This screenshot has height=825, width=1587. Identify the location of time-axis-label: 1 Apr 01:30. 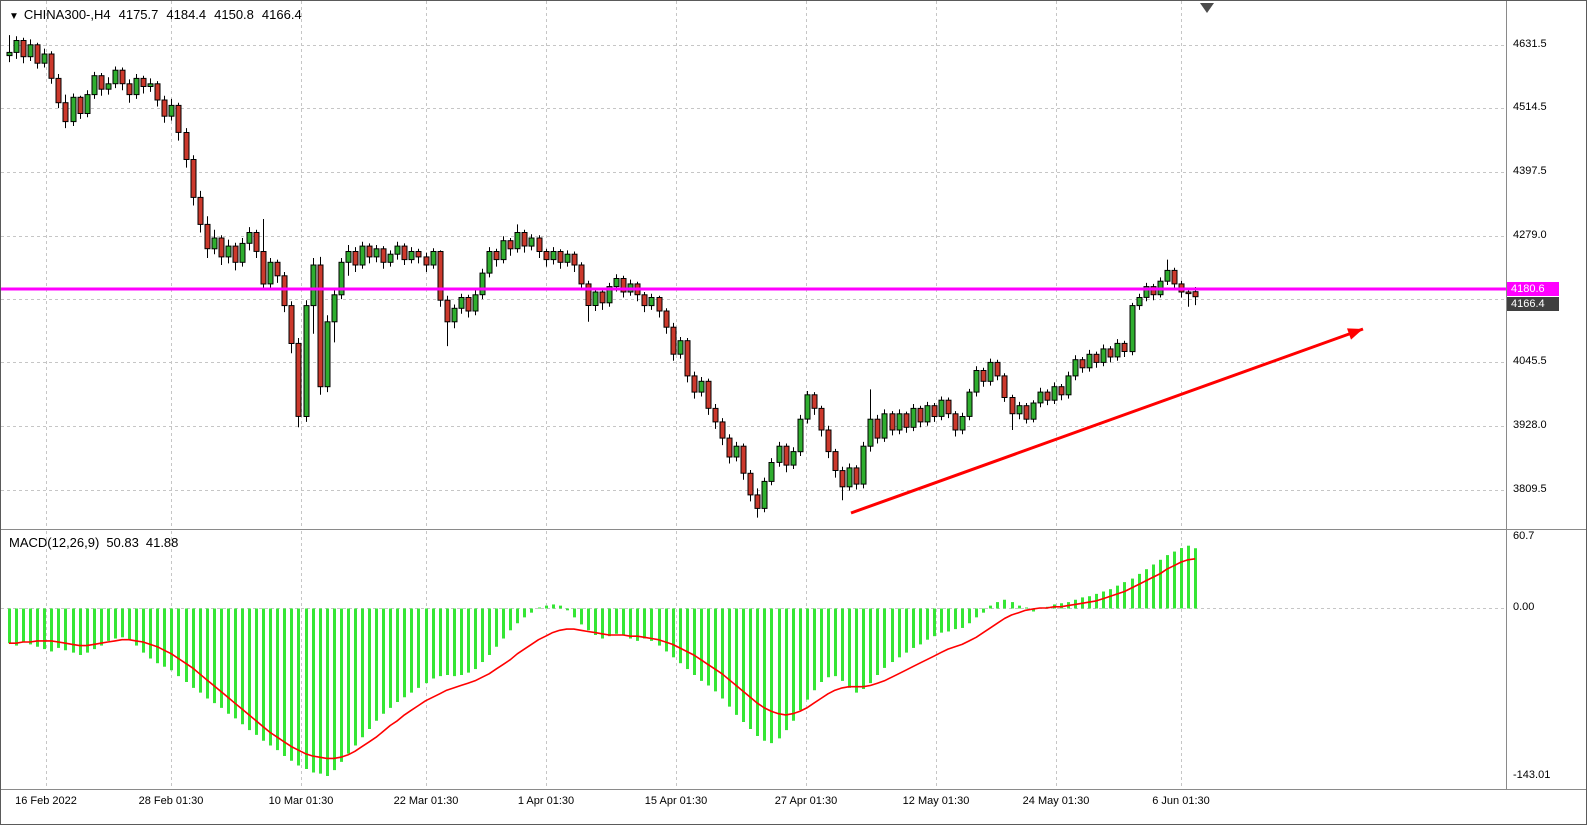
(546, 801).